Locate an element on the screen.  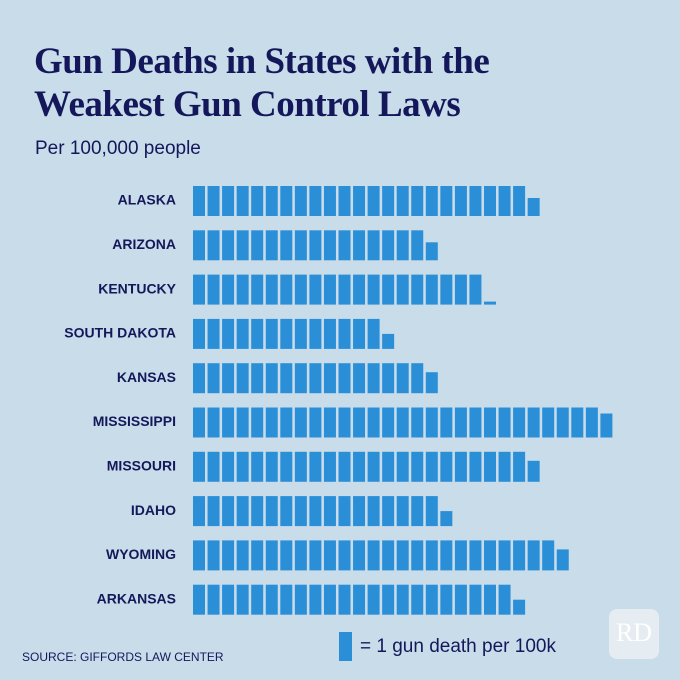
source: SOURCE: GIFFORDS LAW CENTER is located at coordinates (123, 657).